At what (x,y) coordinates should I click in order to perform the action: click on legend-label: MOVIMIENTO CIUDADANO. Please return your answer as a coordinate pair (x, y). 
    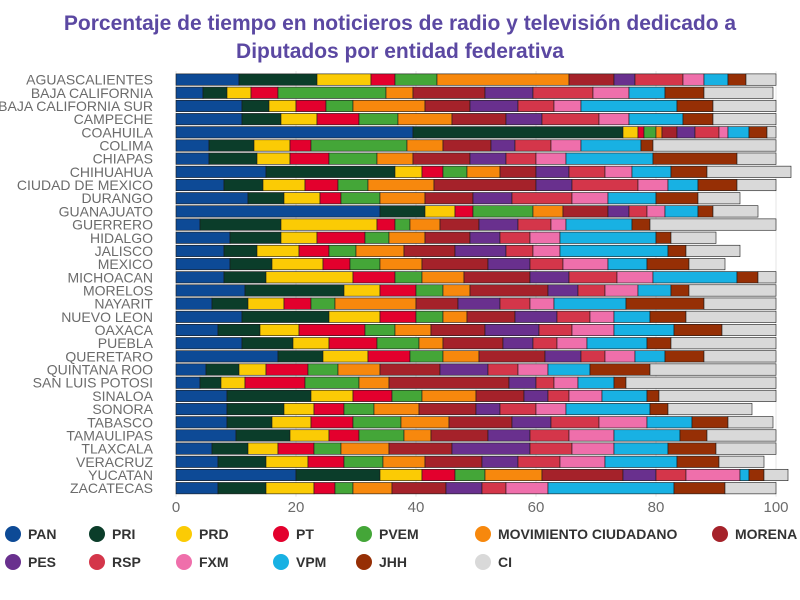
    Looking at the image, I should click on (588, 534).